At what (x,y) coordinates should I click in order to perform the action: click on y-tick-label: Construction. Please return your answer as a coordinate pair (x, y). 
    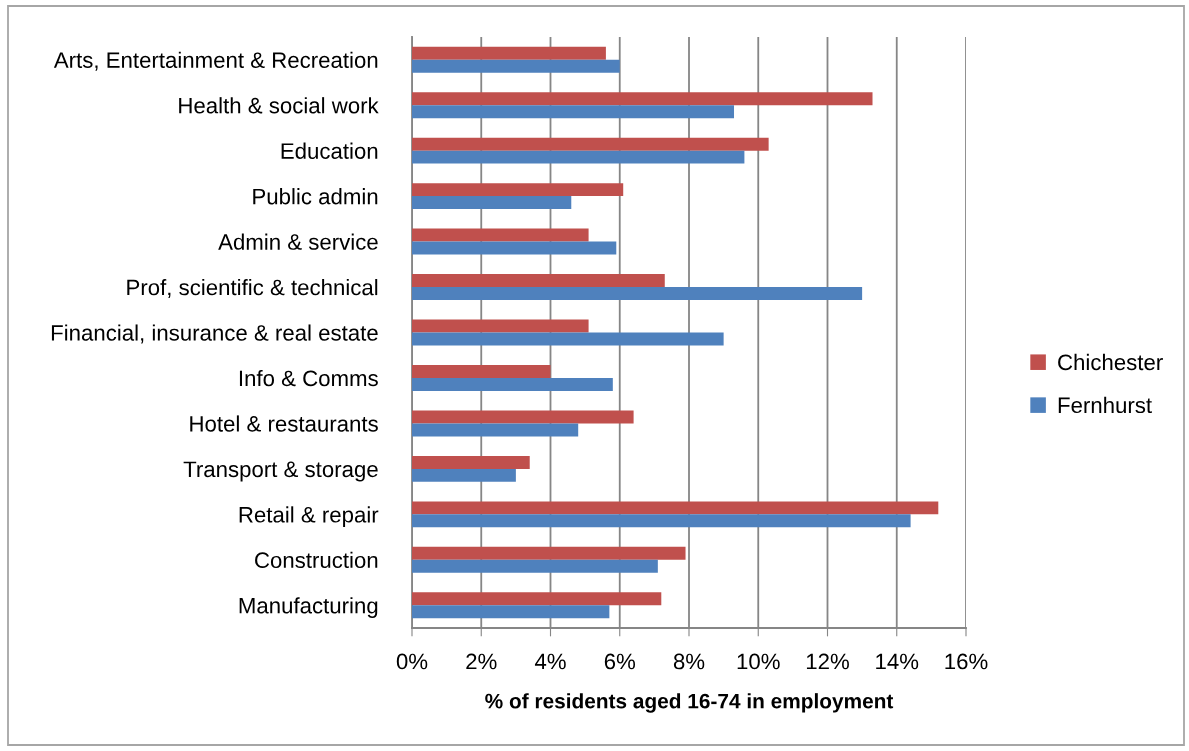
    Looking at the image, I should click on (316, 560).